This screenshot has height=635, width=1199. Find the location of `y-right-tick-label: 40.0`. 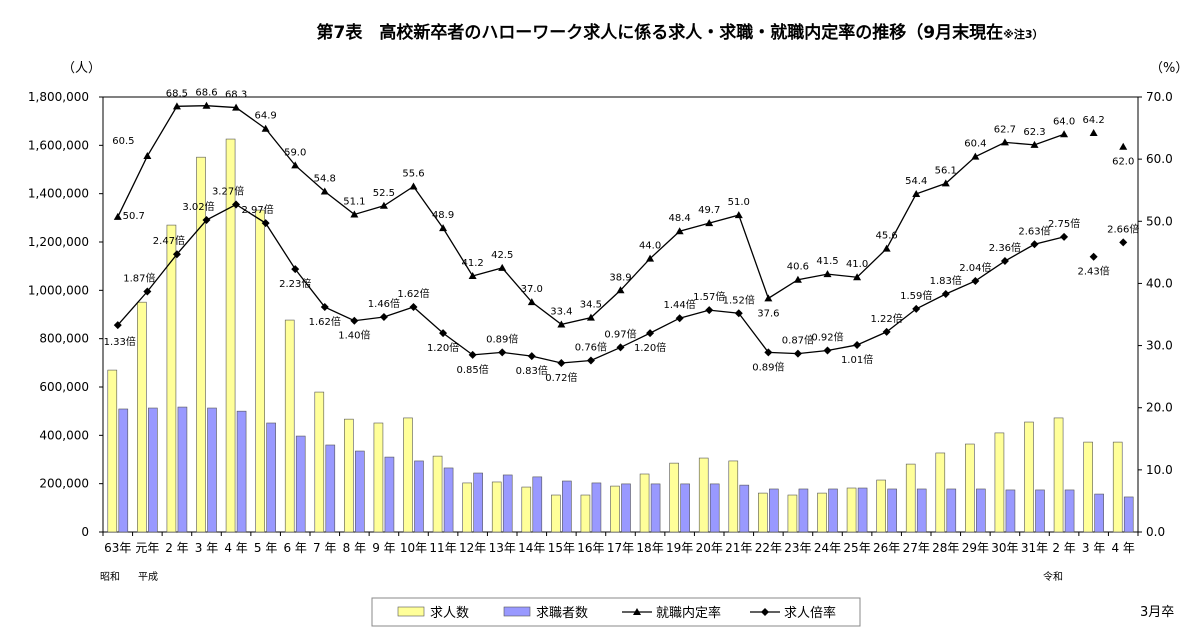

y-right-tick-label: 40.0 is located at coordinates (1159, 283).